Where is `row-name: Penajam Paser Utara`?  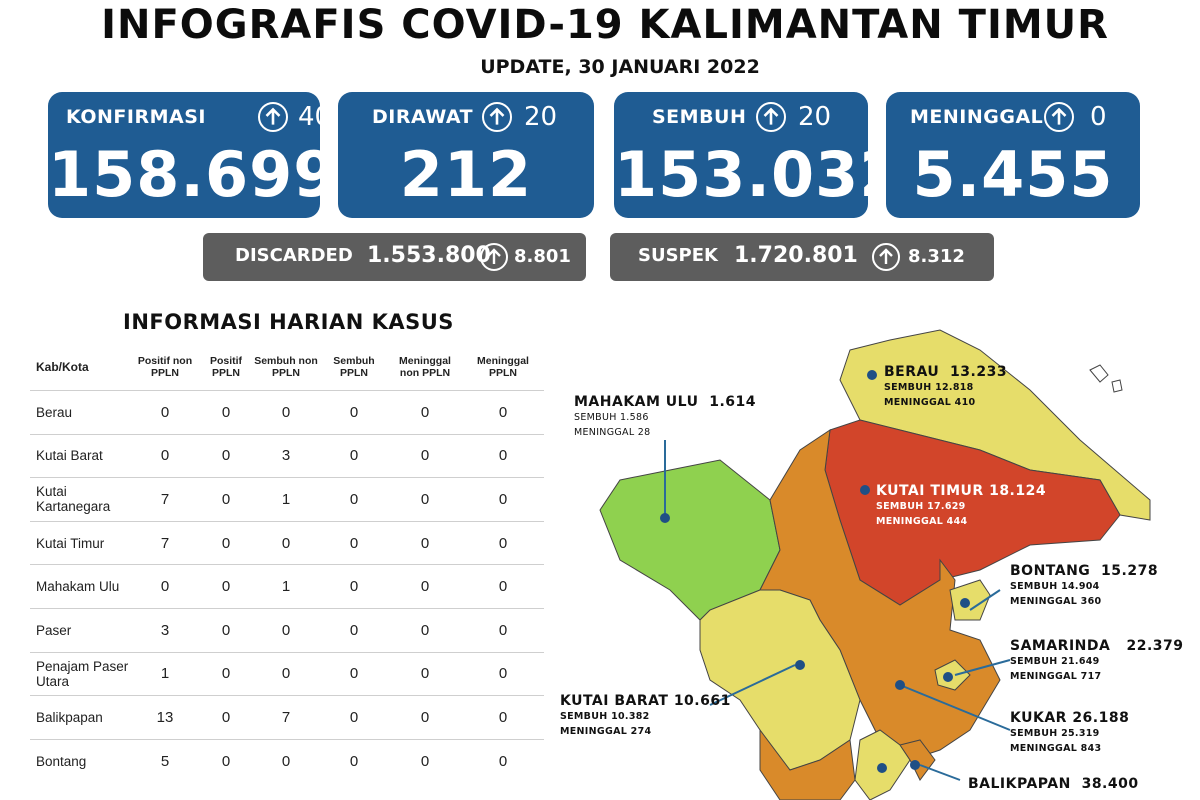 row-name: Penajam Paser Utara is located at coordinates (80, 673).